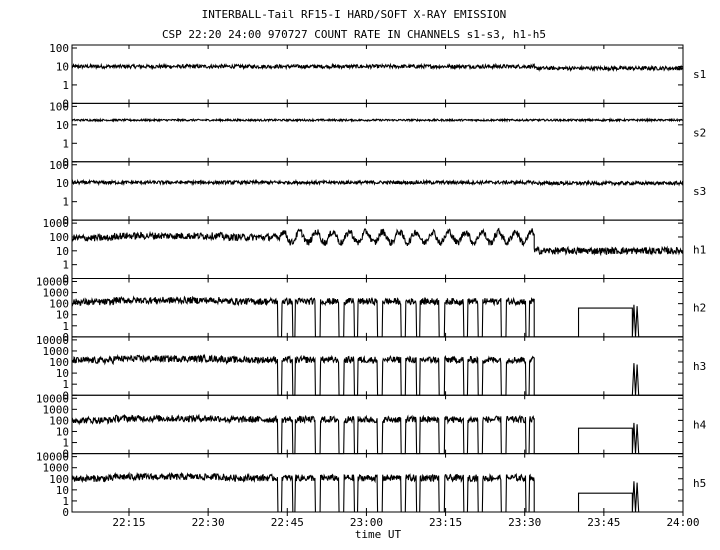 The width and height of the screenshot is (720, 550). Describe the element at coordinates (366, 522) in the screenshot. I see `x-tick-label: 23:00` at that location.